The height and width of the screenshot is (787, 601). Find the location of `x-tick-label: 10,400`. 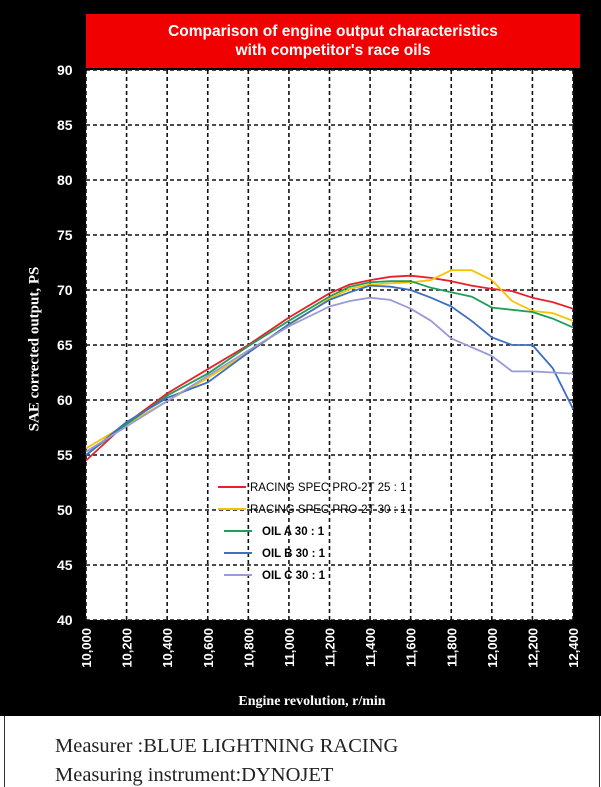

x-tick-label: 10,400 is located at coordinates (167, 648).